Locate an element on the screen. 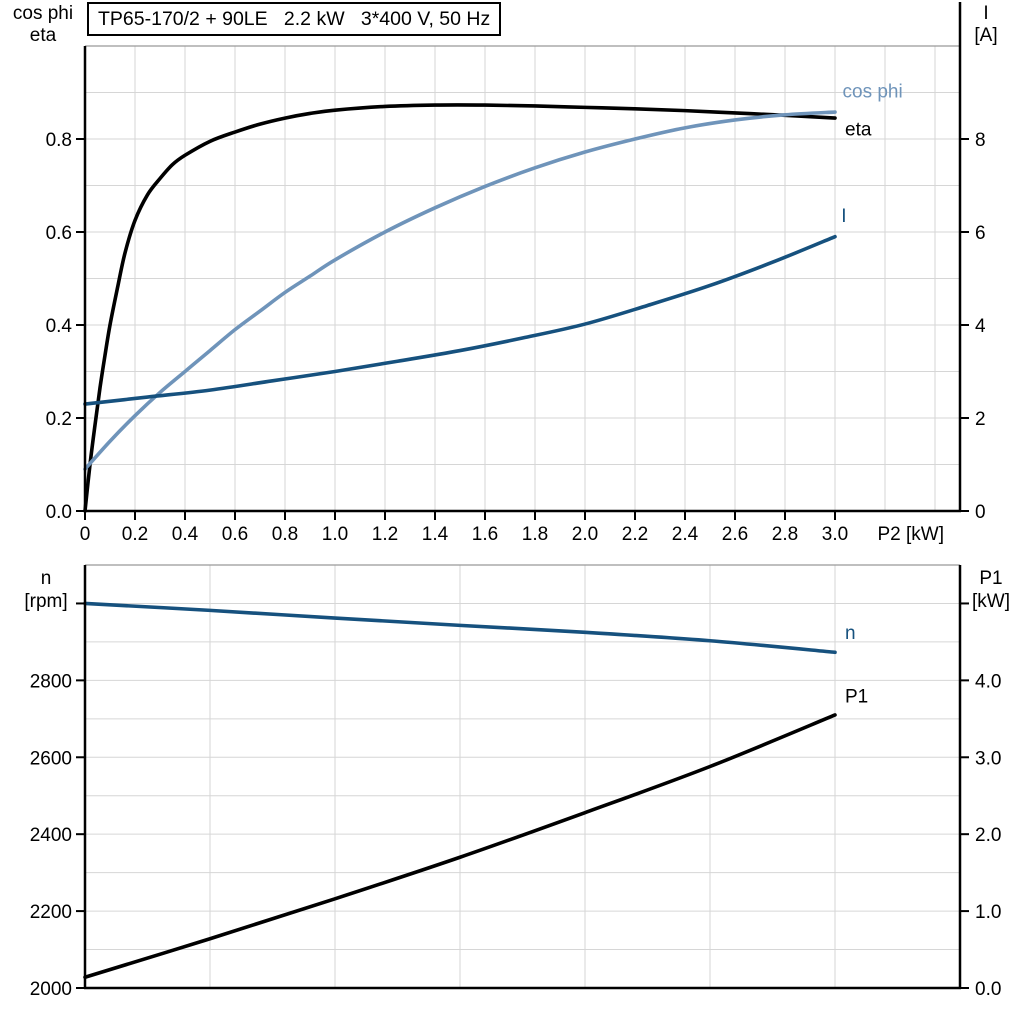 This screenshot has width=1024, height=1024. right-axis-tick-label: 4 is located at coordinates (980, 326).